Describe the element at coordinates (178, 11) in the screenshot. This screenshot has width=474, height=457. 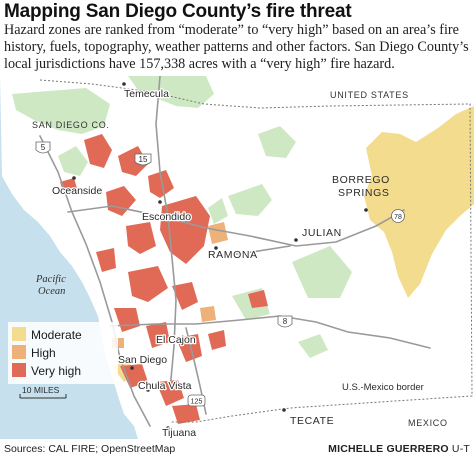
I see `page-title: Mapping San Diego County’s fire threat` at that location.